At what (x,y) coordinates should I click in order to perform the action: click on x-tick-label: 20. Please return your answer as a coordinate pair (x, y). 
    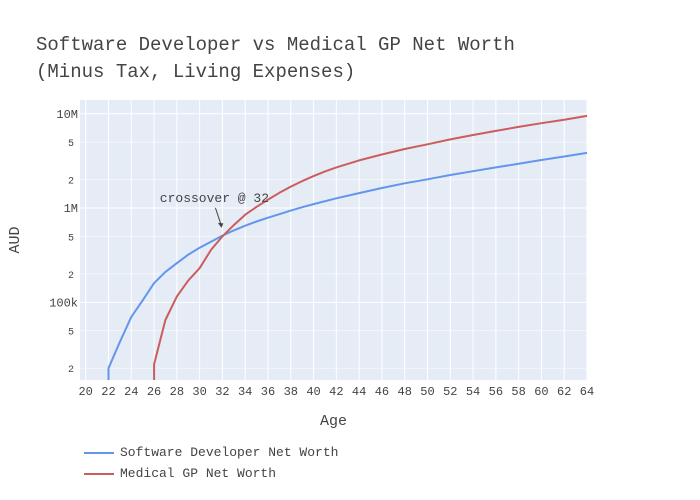
    Looking at the image, I should click on (85, 392).